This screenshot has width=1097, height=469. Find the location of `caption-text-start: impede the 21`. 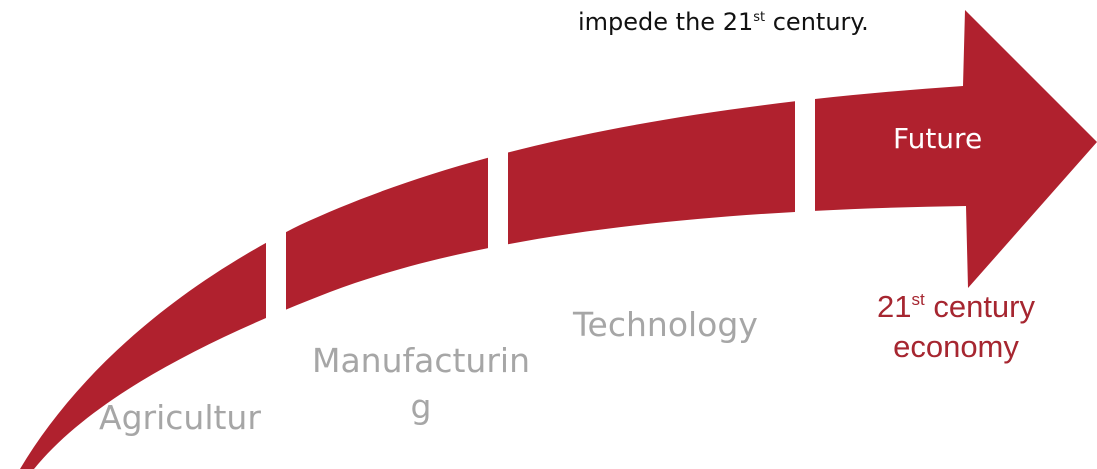

caption-text-start: impede the 21 is located at coordinates (666, 22).